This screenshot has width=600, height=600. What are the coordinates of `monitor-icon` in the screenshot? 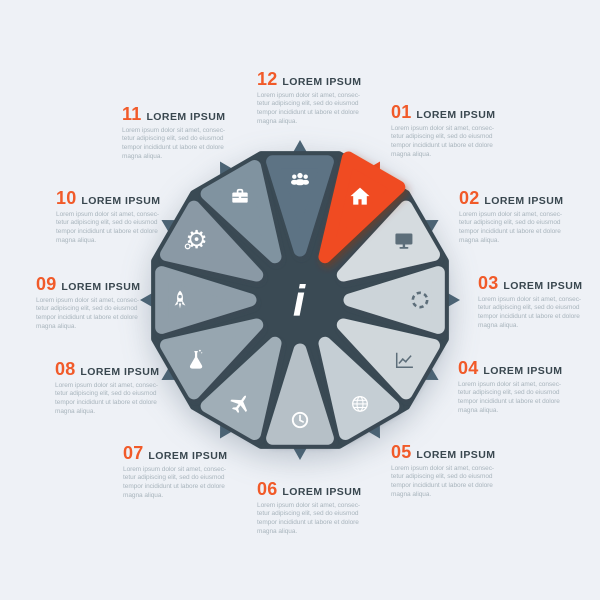 It's located at (404, 241).